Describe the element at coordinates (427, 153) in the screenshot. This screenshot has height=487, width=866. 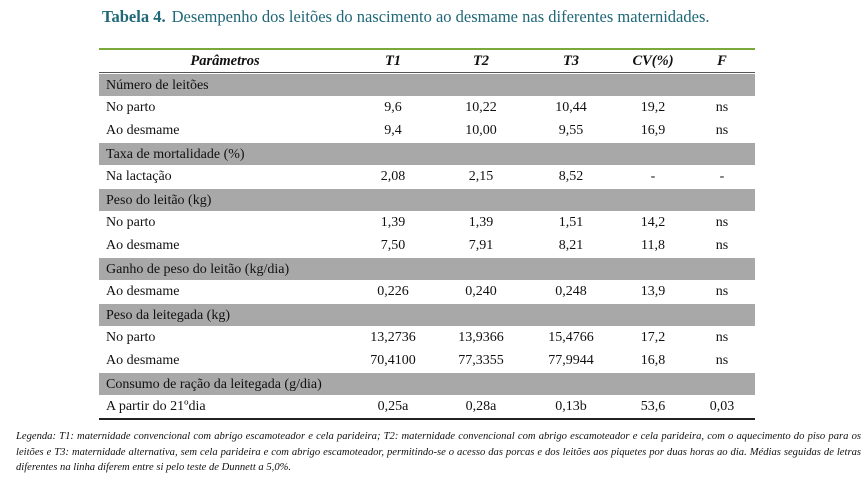
I see `section-row: Taxa de mortalidade (%)` at that location.